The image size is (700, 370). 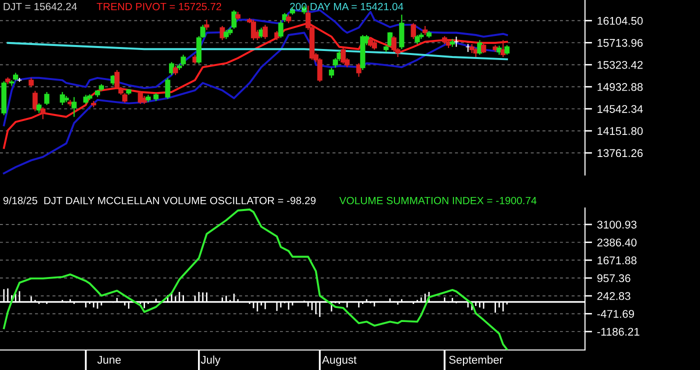 I want to click on x-tick-label: August, so click(x=339, y=361).